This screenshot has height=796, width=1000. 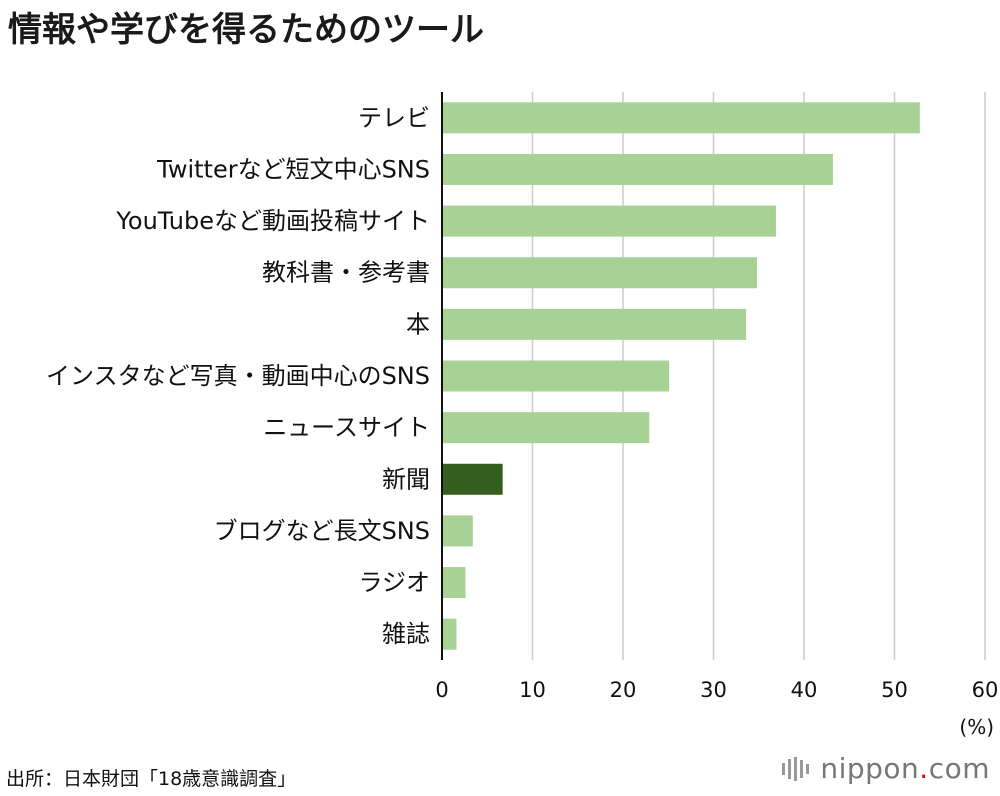 I want to click on category-label: Twitterなど短文中心SNS, so click(x=293, y=169).